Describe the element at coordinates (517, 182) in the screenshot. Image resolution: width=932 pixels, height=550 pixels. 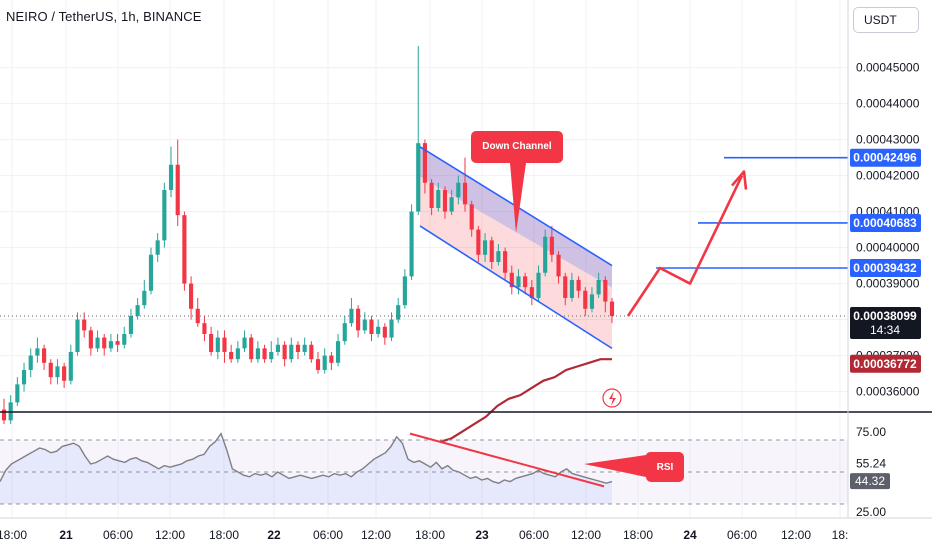
I see `down-channel-callout` at that location.